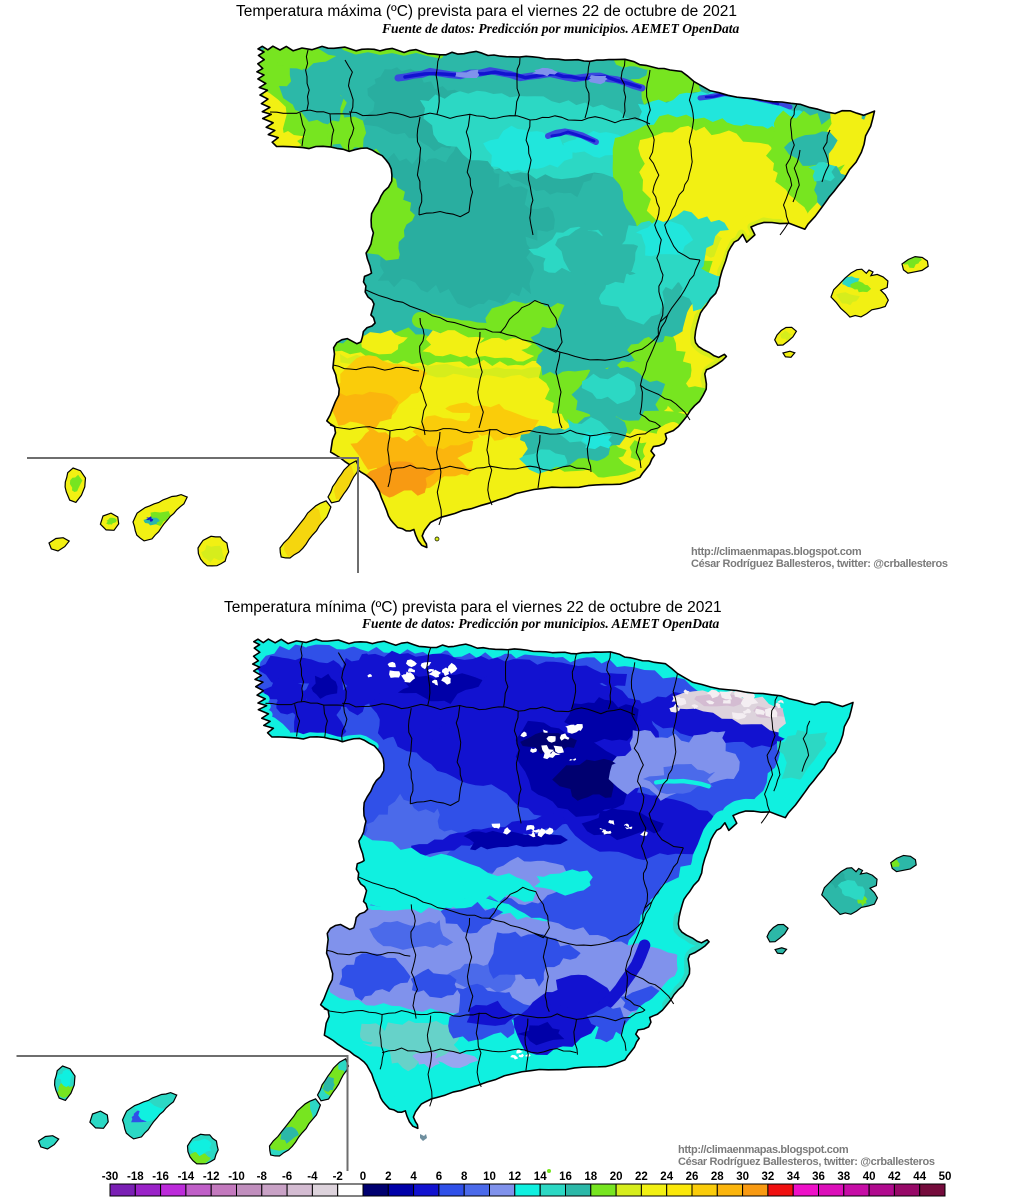  Describe the element at coordinates (338, 1177) in the screenshot. I see `svg-text: -2` at that location.